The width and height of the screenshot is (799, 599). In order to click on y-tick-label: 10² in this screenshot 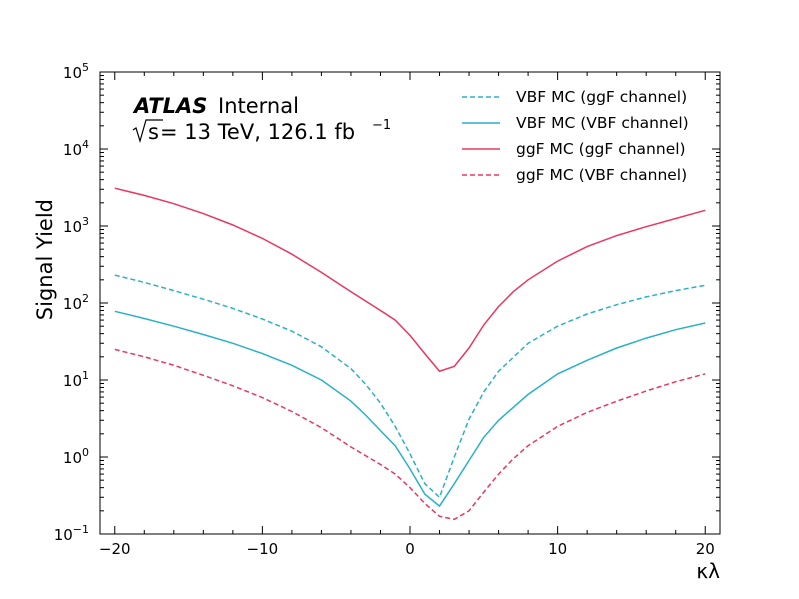, I will do `click(76, 302)`.